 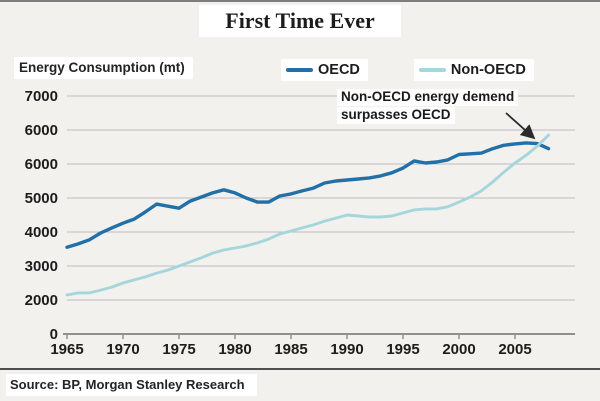 What do you see at coordinates (300, 369) in the screenshot?
I see `footer-rule` at bounding box center [300, 369].